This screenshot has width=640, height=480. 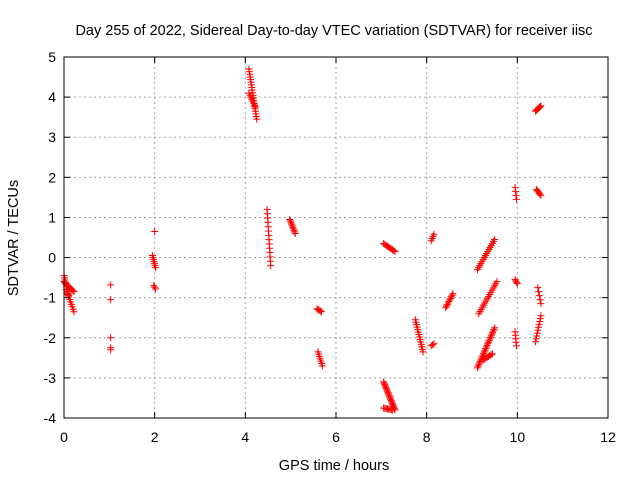 What do you see at coordinates (518, 437) in the screenshot?
I see `x-tick-label: 10` at bounding box center [518, 437].